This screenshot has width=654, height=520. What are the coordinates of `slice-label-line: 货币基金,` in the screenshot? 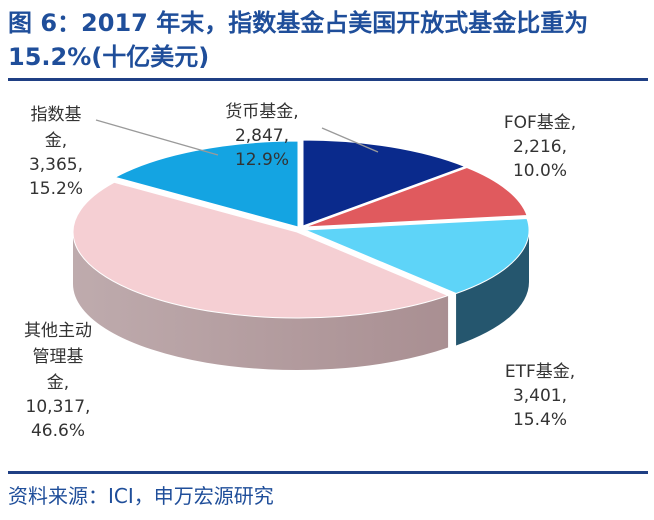 It's located at (261, 112).